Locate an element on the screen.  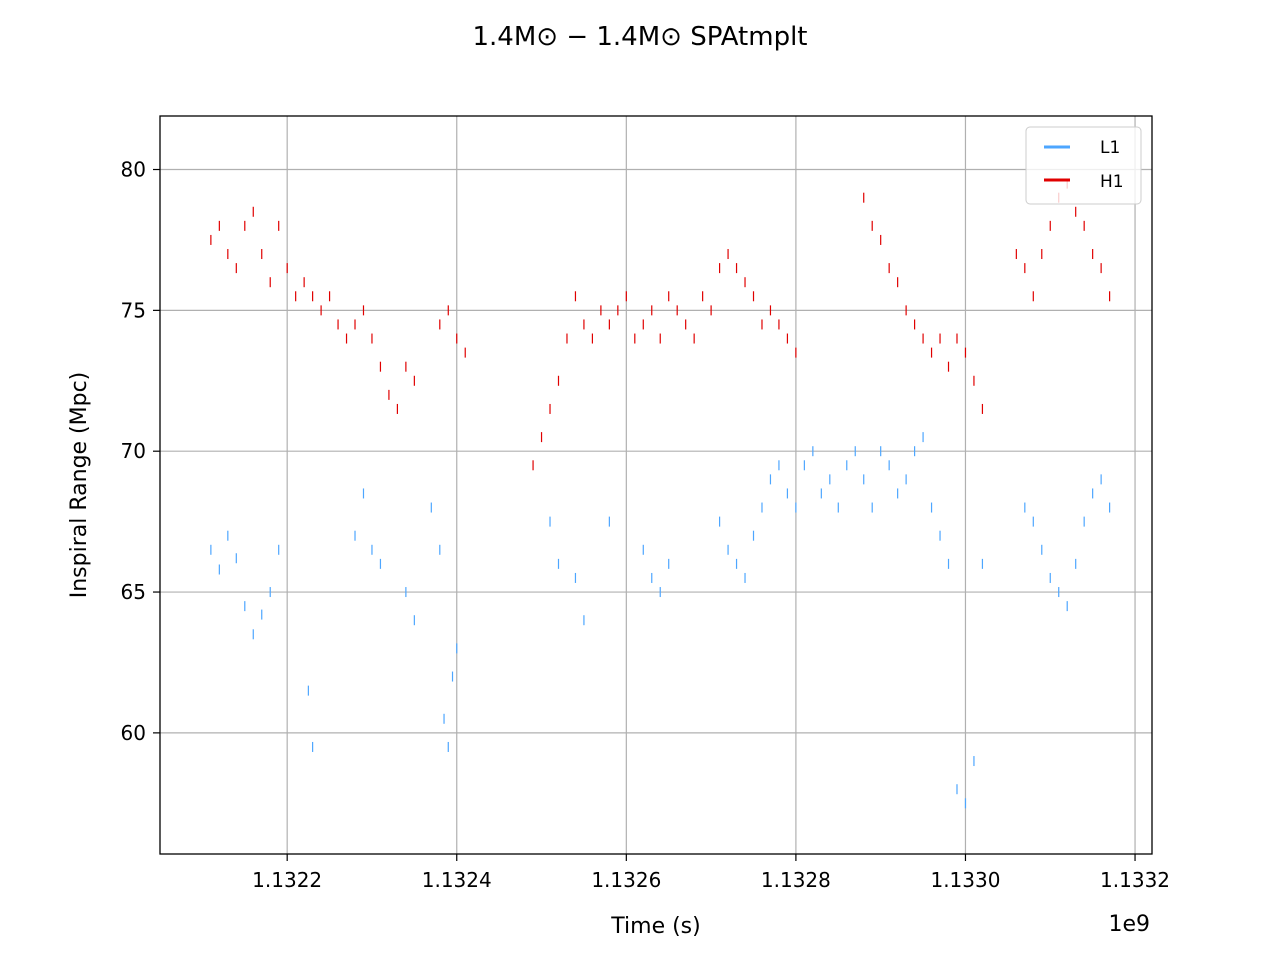
y-tick-label: 65 is located at coordinates (133, 592).